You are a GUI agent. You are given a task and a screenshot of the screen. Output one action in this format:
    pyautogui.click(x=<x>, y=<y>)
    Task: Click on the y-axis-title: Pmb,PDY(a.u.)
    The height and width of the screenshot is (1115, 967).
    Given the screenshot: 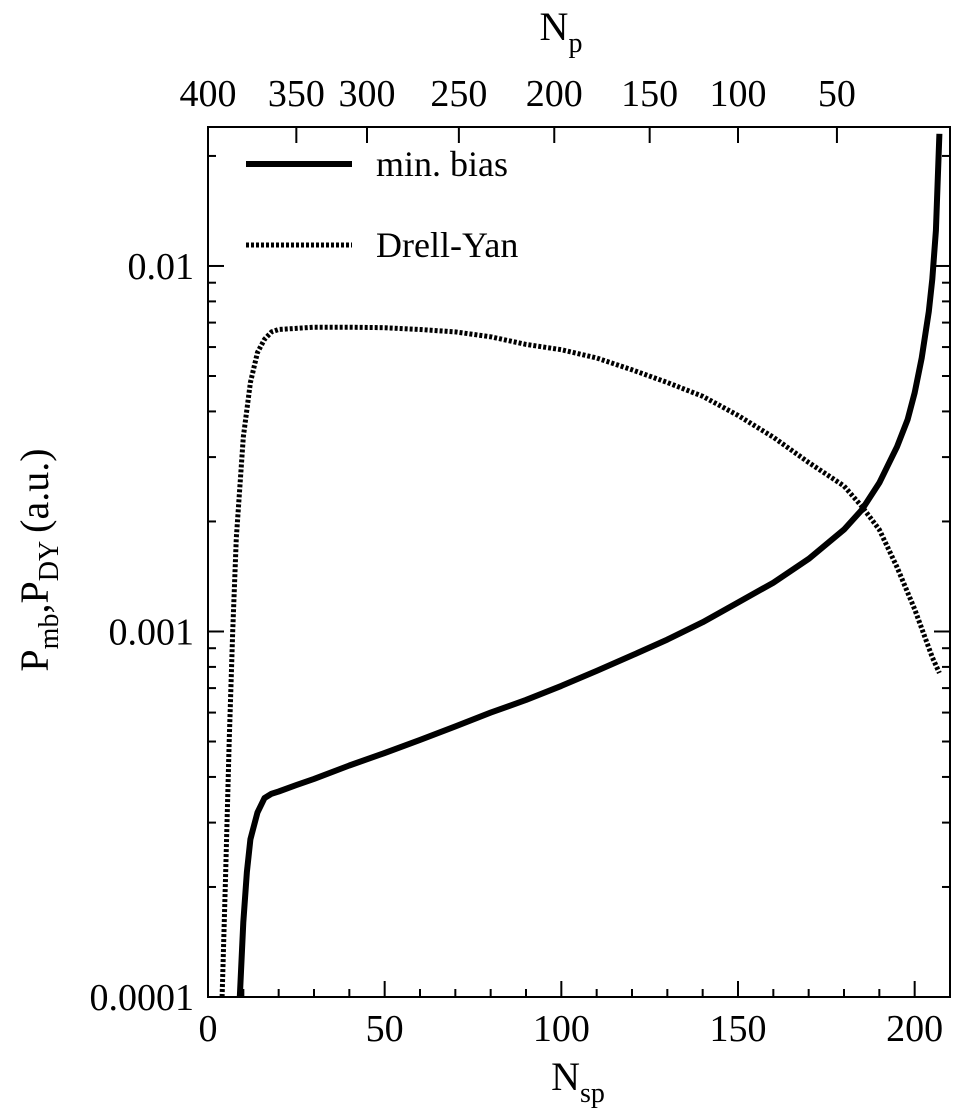 What is the action you would take?
    pyautogui.click(x=38, y=559)
    